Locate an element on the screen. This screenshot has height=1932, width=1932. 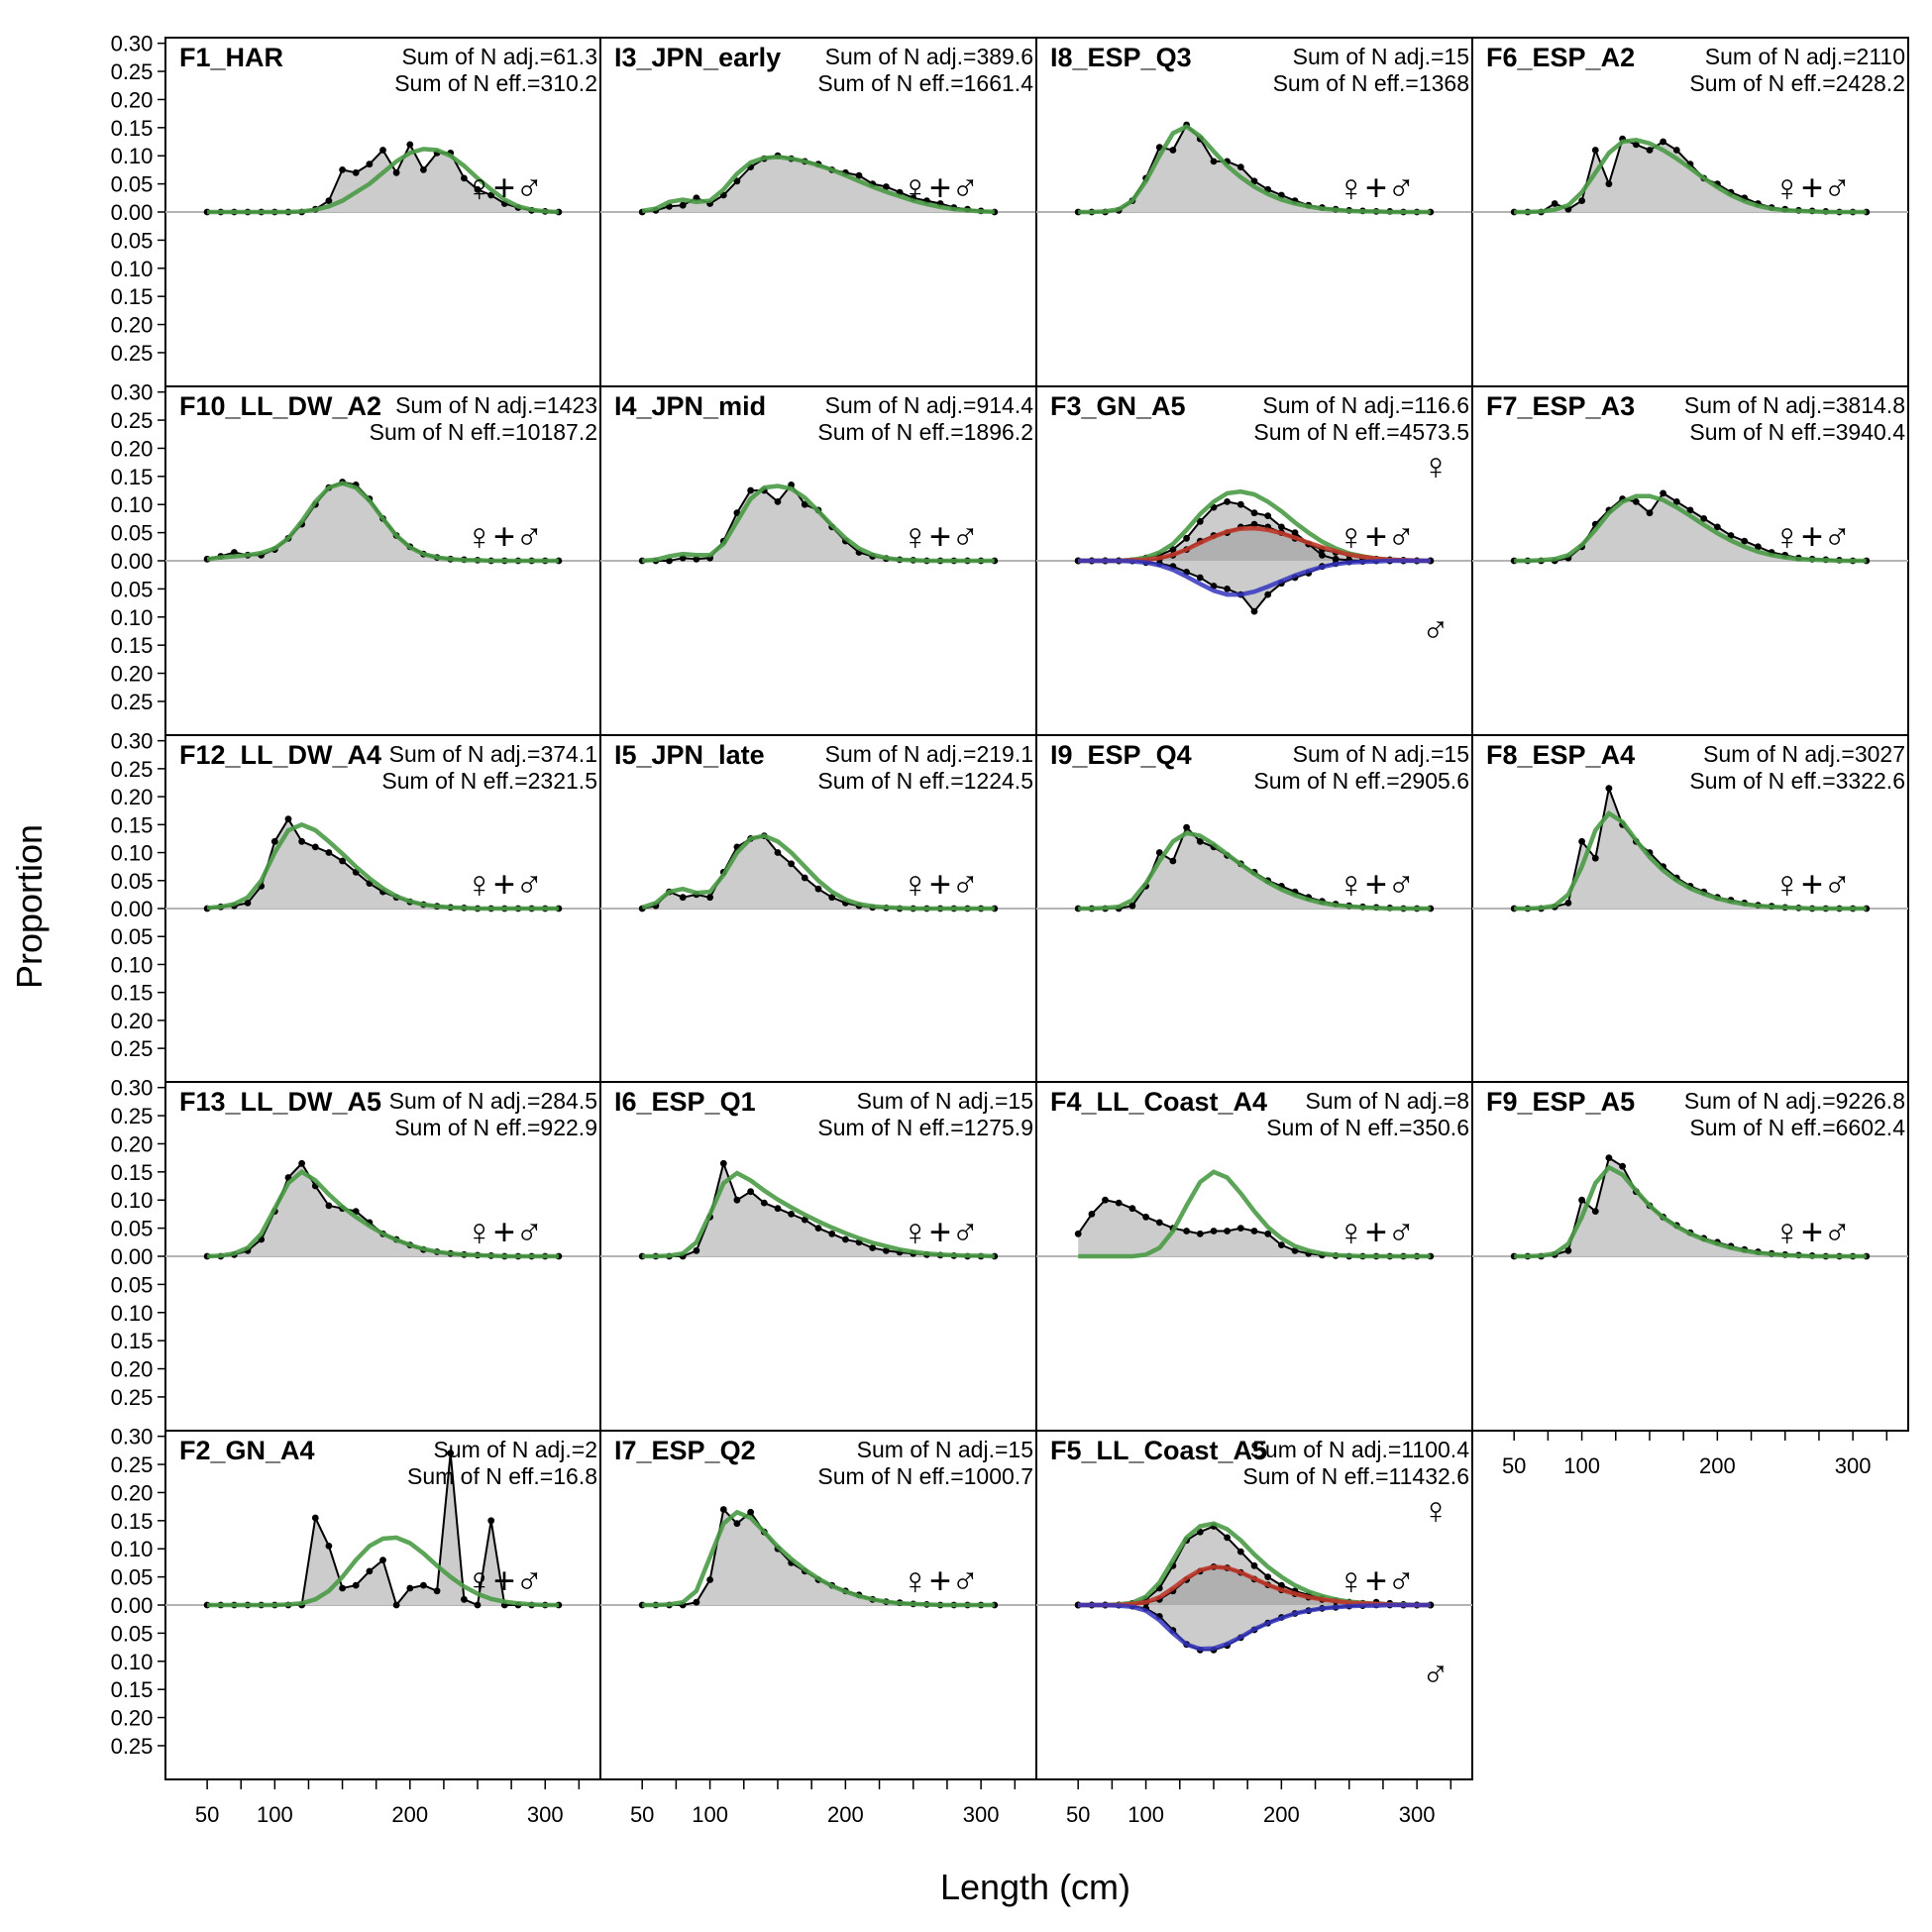
sum-n-eff-label: Sum of N eff.=1661.4 is located at coordinates (925, 83).